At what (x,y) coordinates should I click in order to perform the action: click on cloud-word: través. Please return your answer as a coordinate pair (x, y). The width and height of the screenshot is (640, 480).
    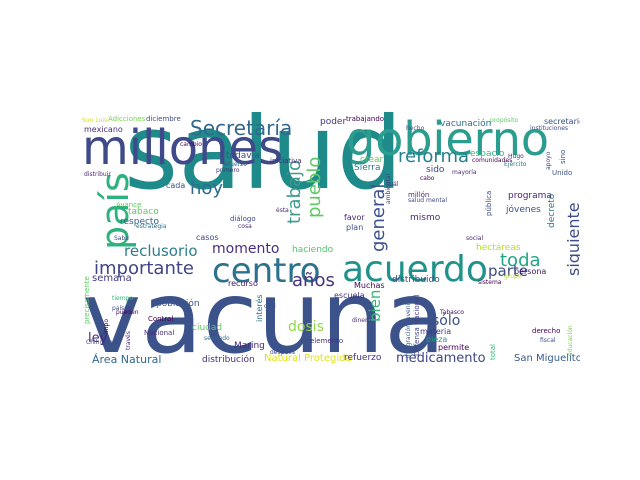
    Looking at the image, I should click on (128, 340).